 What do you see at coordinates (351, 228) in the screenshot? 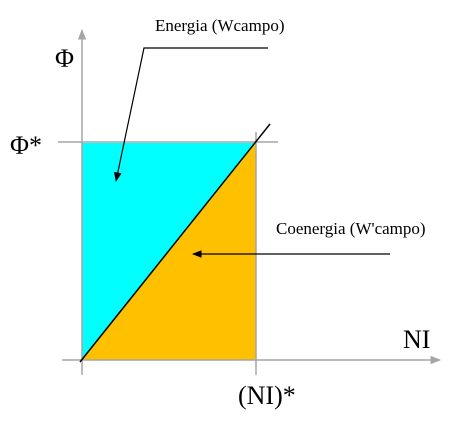
I see `coenergy-label: Coenergia (W'campo)` at bounding box center [351, 228].